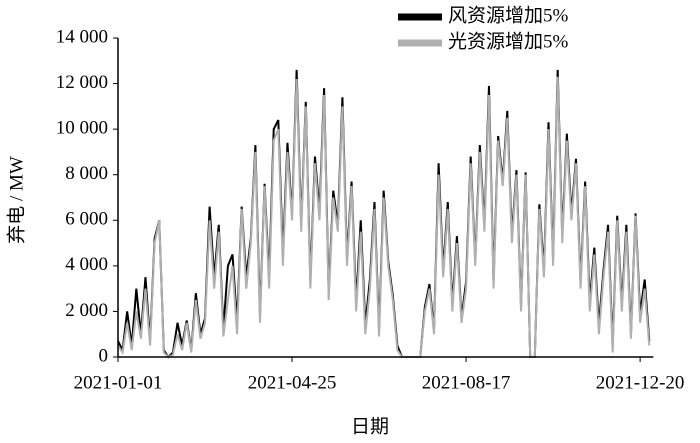 The width and height of the screenshot is (700, 443). I want to click on x-tick-label: 2021-04-25, so click(292, 382).